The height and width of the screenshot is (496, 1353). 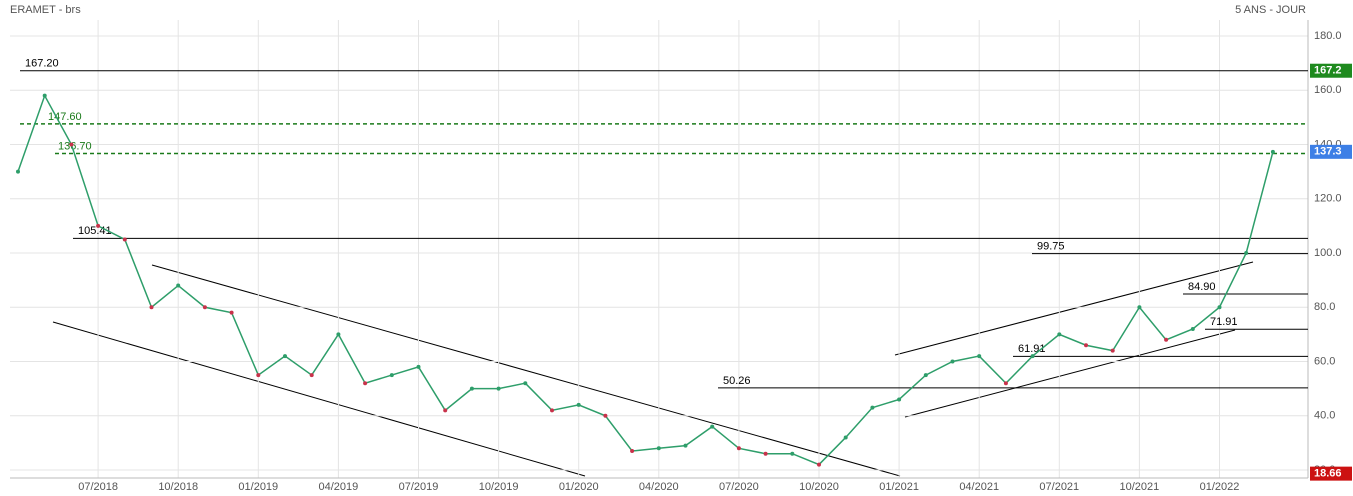 What do you see at coordinates (98, 487) in the screenshot?
I see `x-tick-label: 07/2018` at bounding box center [98, 487].